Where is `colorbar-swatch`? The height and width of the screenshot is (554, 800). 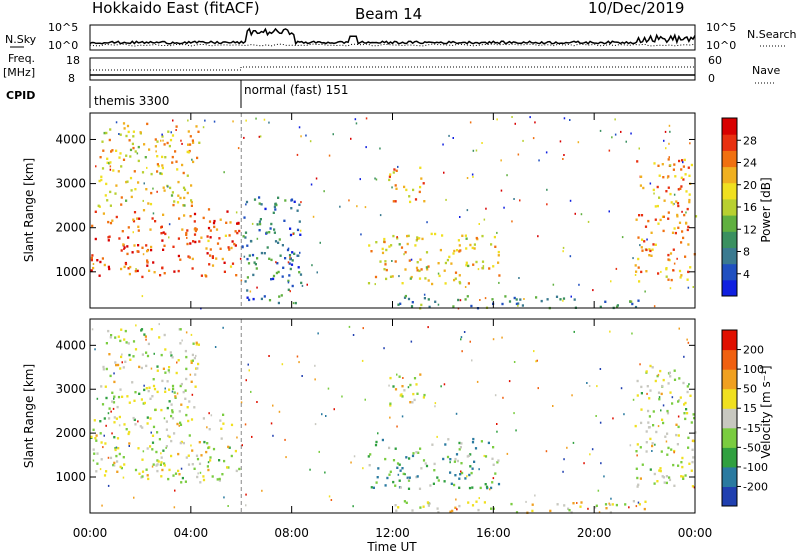
colorbar-swatch is located at coordinates (729, 457).